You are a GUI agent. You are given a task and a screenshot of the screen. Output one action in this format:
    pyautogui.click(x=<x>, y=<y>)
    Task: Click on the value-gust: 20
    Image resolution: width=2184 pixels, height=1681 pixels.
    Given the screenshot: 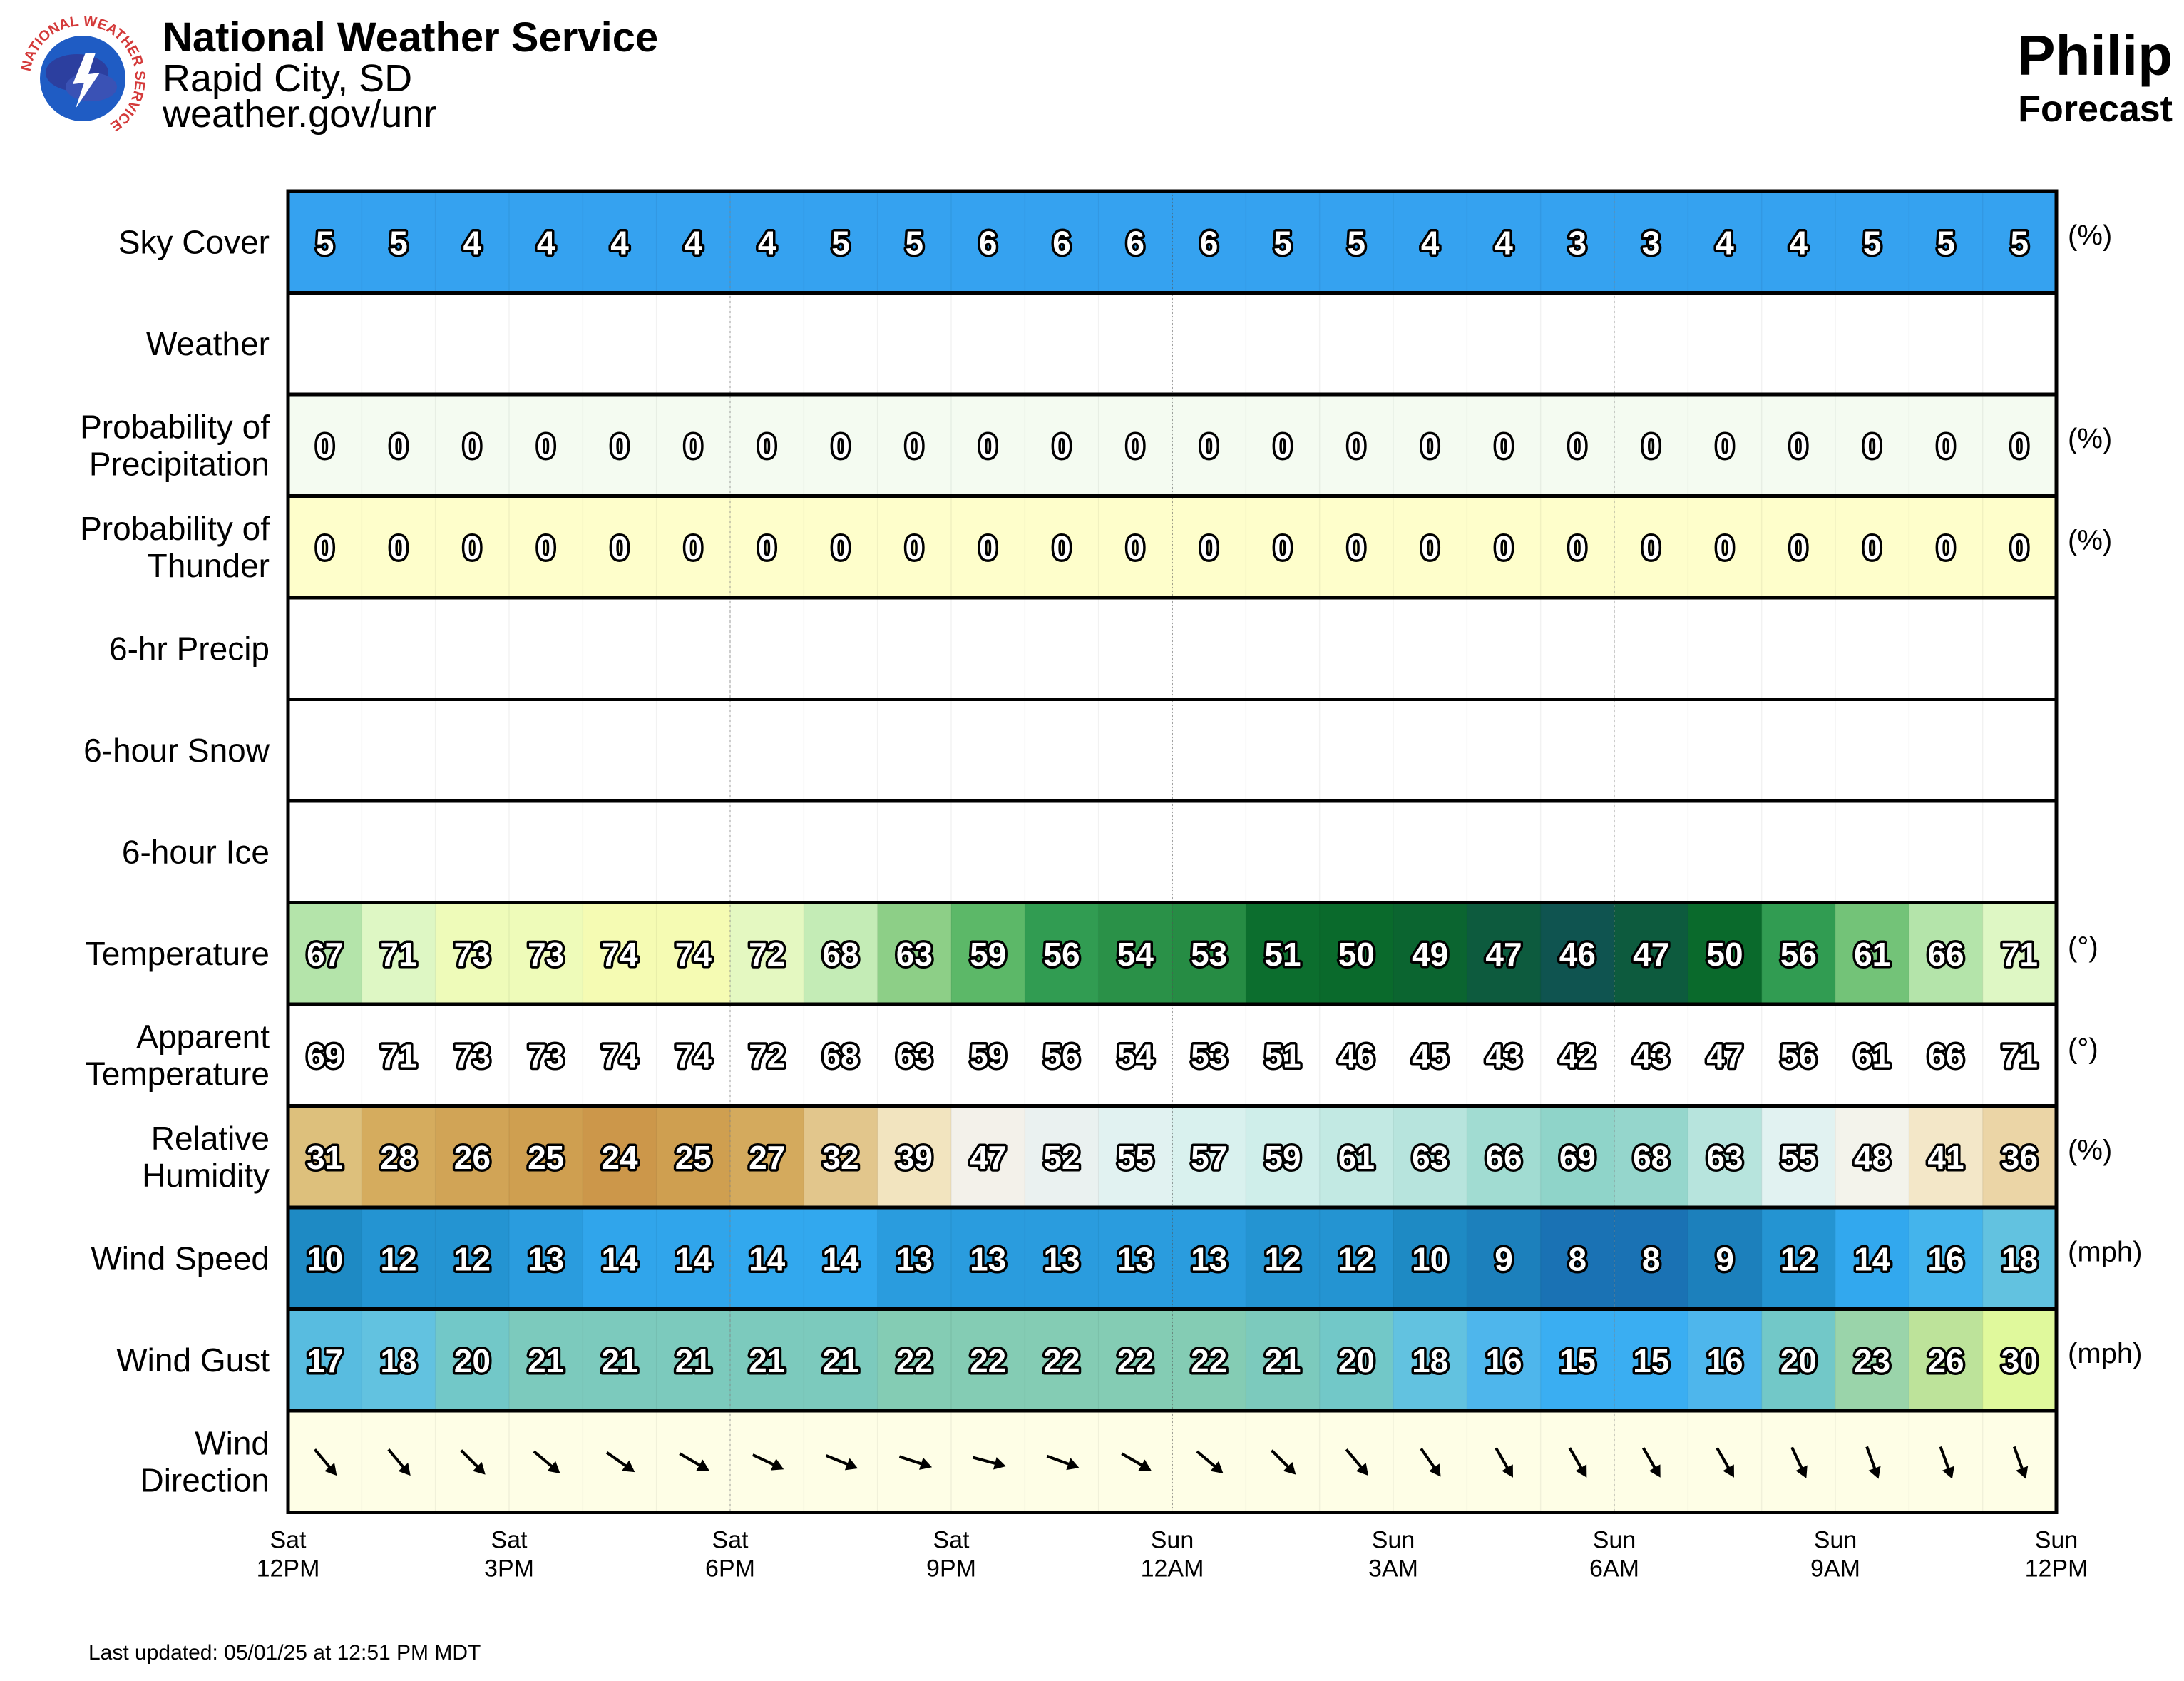 What is the action you would take?
    pyautogui.click(x=1798, y=1360)
    